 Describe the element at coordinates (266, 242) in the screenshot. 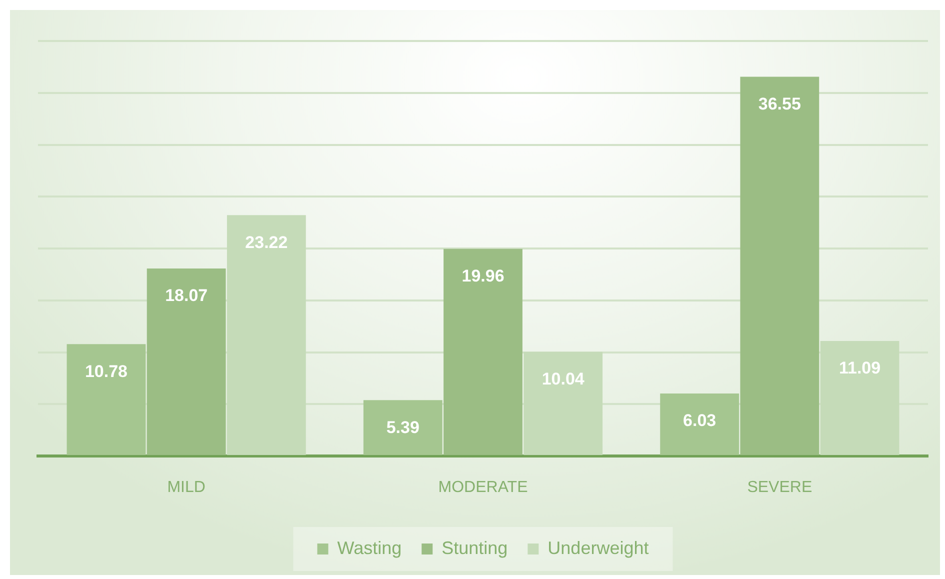

I see `data-label: 23.22` at that location.